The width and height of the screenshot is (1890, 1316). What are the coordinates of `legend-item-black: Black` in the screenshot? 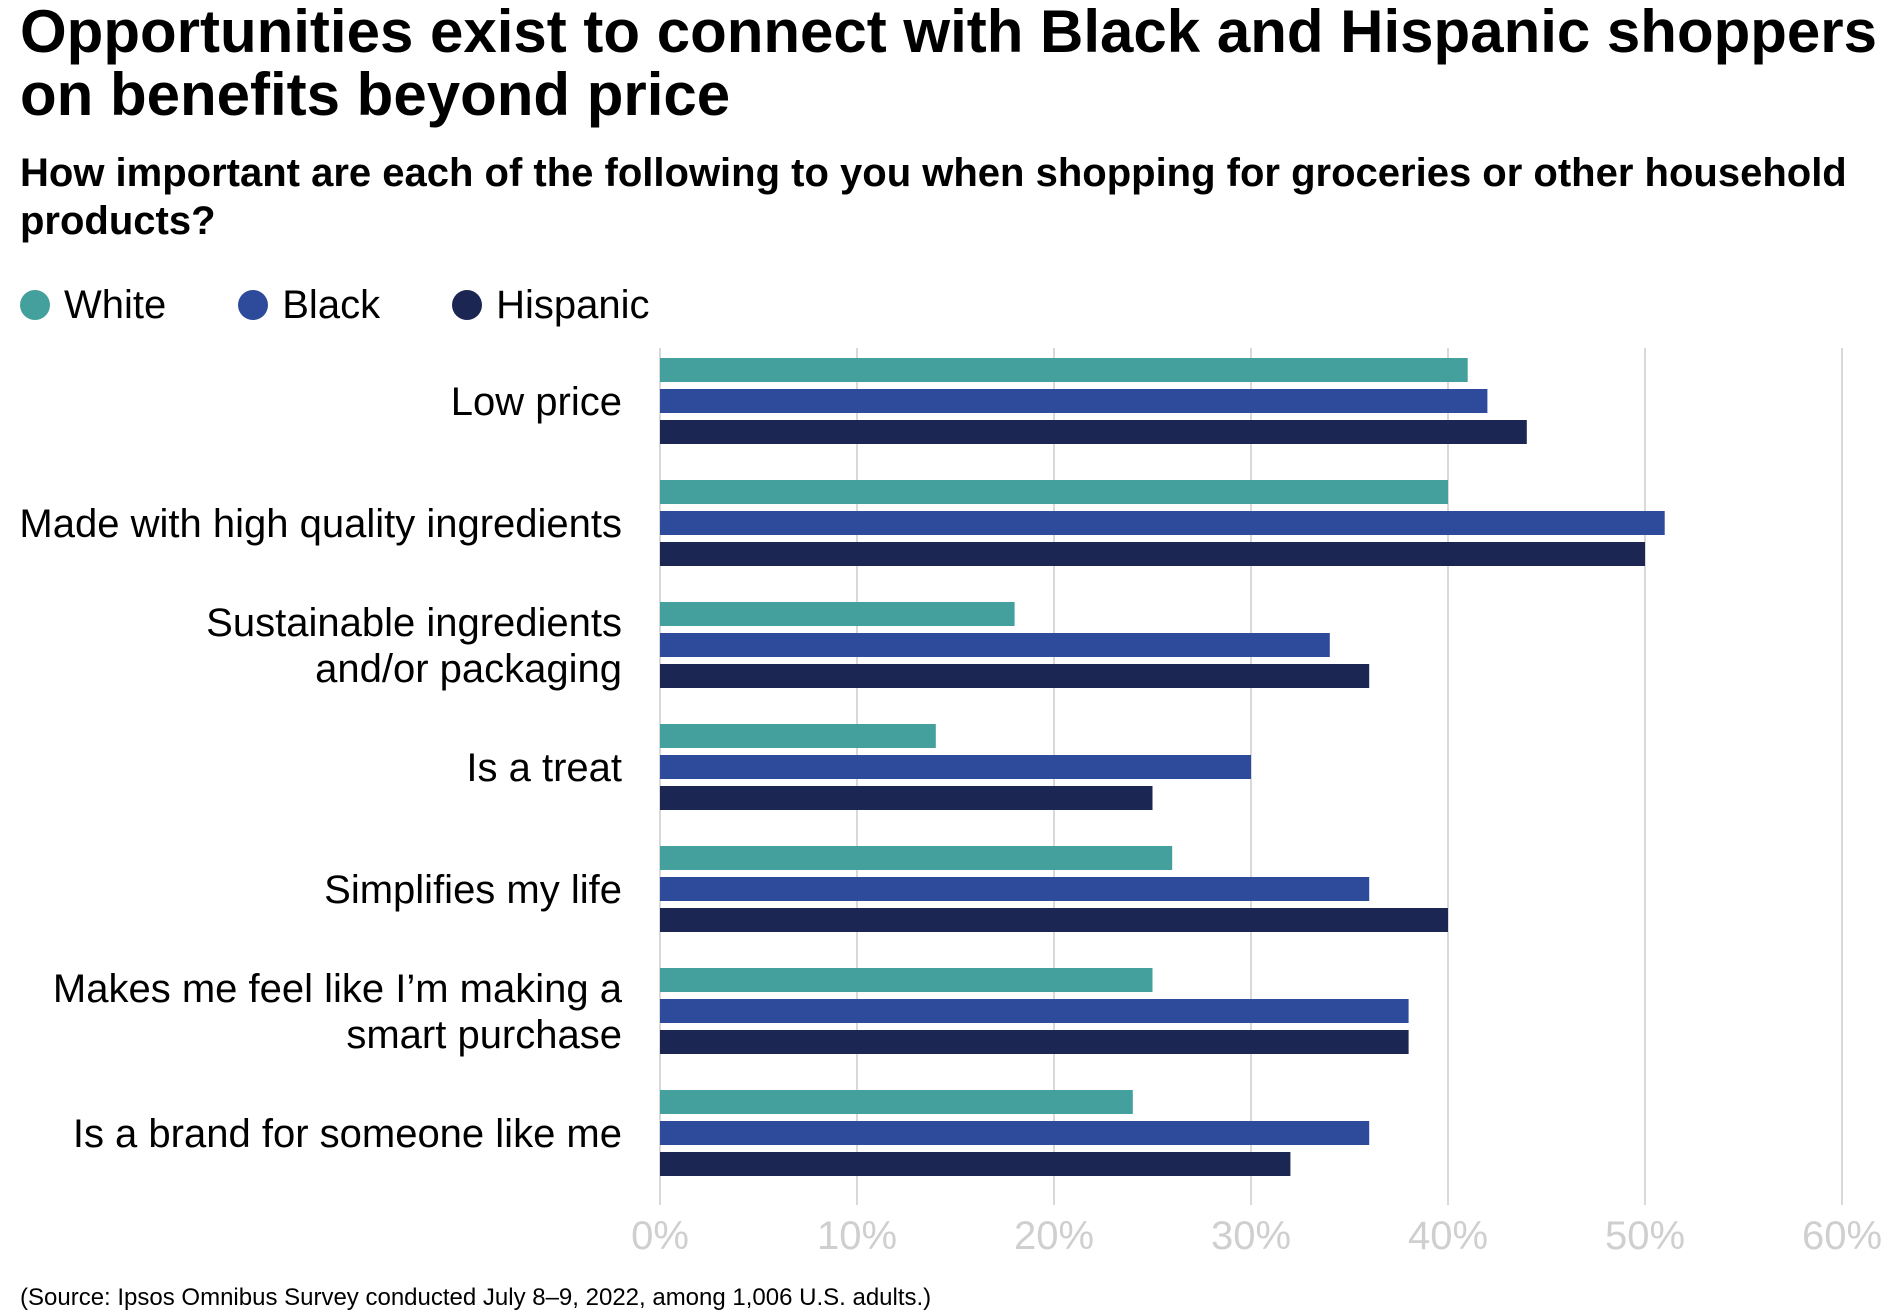 It's located at (309, 305).